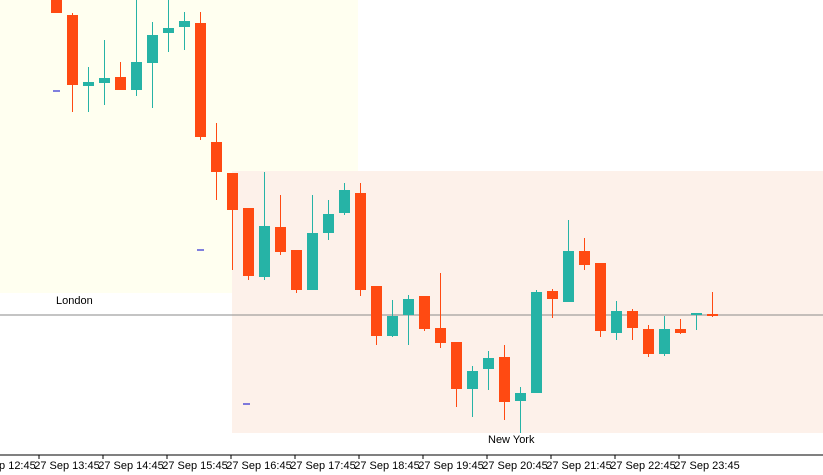 The height and width of the screenshot is (475, 823). What do you see at coordinates (130, 466) in the screenshot?
I see `x-tick-label: 27 Sep 14:45` at bounding box center [130, 466].